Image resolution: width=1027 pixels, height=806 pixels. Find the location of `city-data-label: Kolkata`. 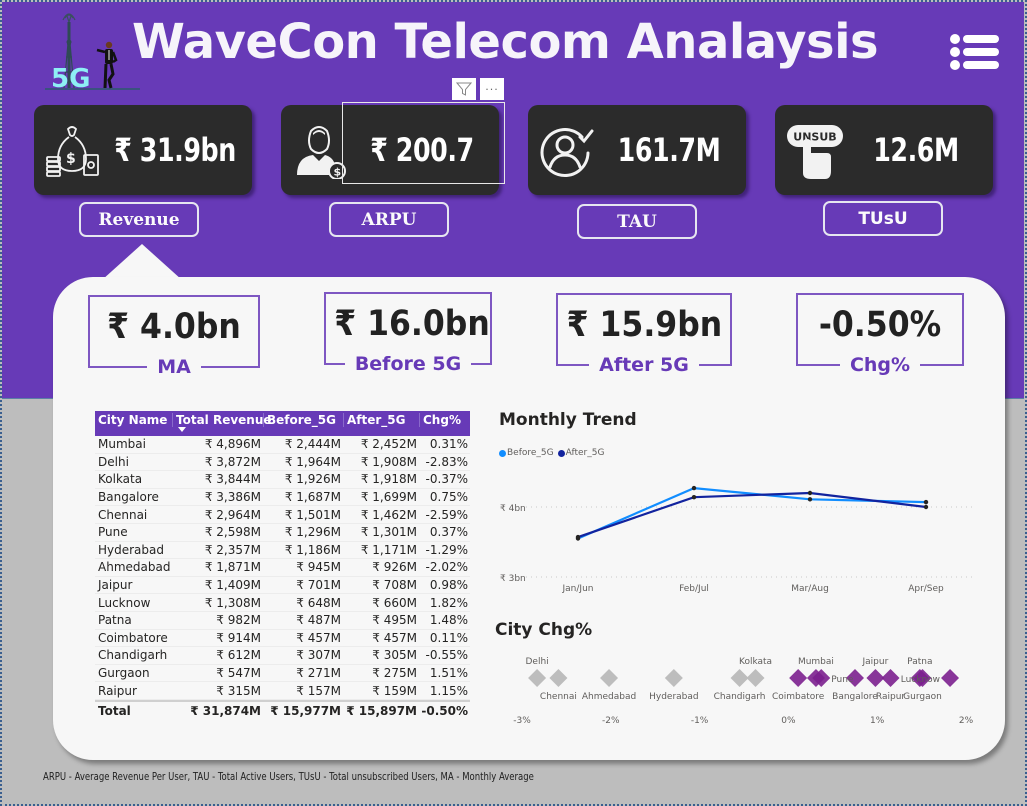

city-data-label: Kolkata is located at coordinates (755, 662).